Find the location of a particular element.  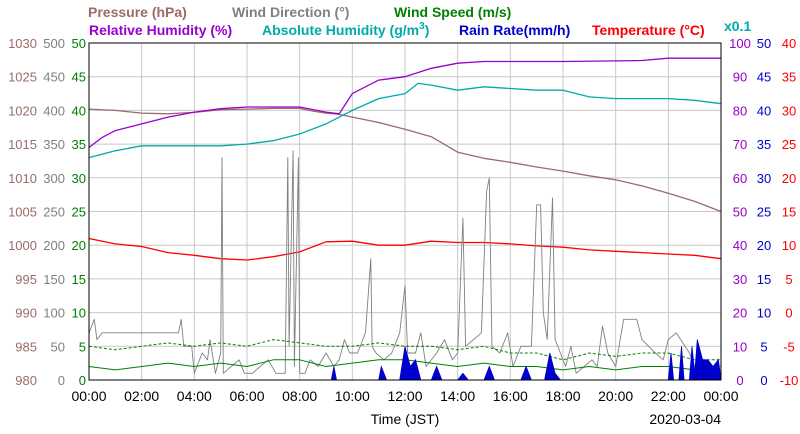

x-tick-label: 14:00 is located at coordinates (457, 396).